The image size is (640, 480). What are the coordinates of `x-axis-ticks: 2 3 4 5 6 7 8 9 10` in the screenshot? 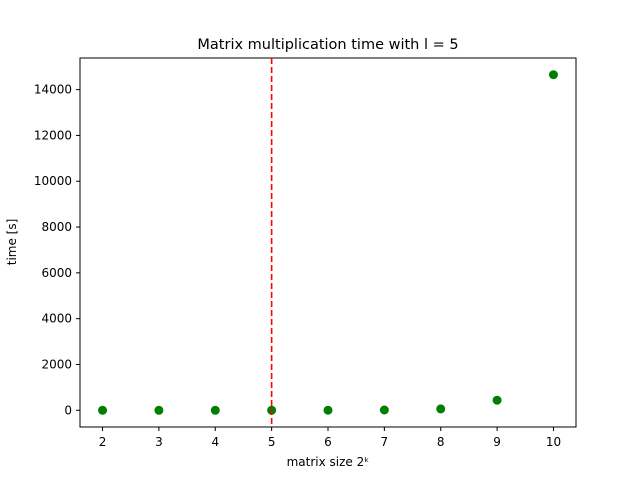 It's located at (330, 438).